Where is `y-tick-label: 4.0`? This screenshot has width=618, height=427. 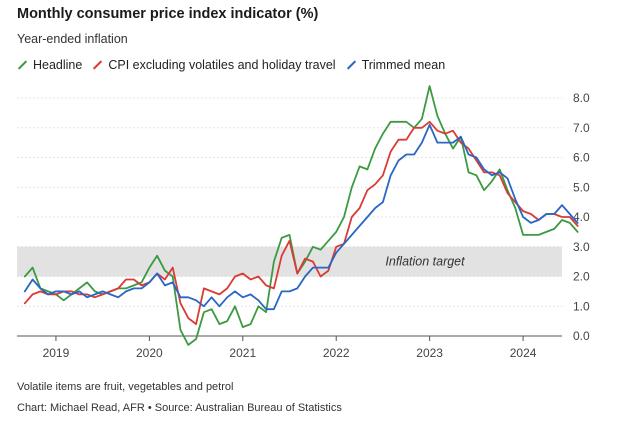
y-tick-label: 4.0 is located at coordinates (581, 217).